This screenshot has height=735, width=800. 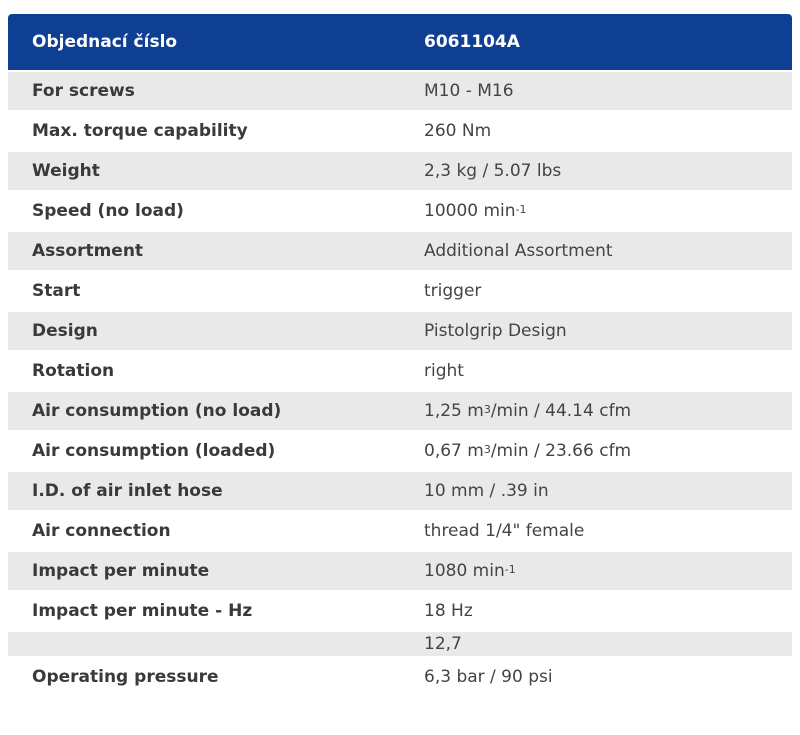 I want to click on row-label: Air consumption (loaded), so click(x=203, y=450).